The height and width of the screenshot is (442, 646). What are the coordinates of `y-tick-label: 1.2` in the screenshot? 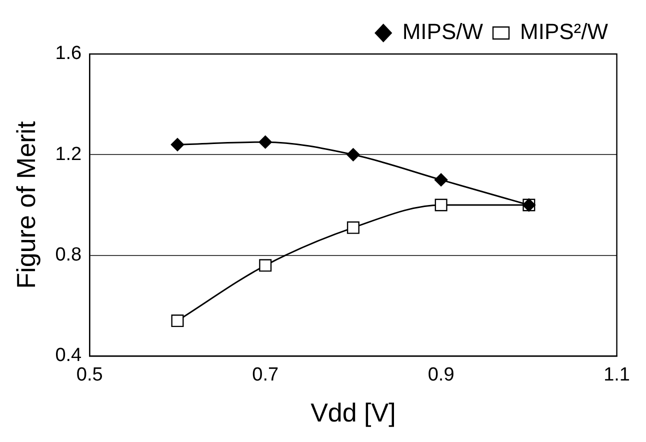 It's located at (68, 154).